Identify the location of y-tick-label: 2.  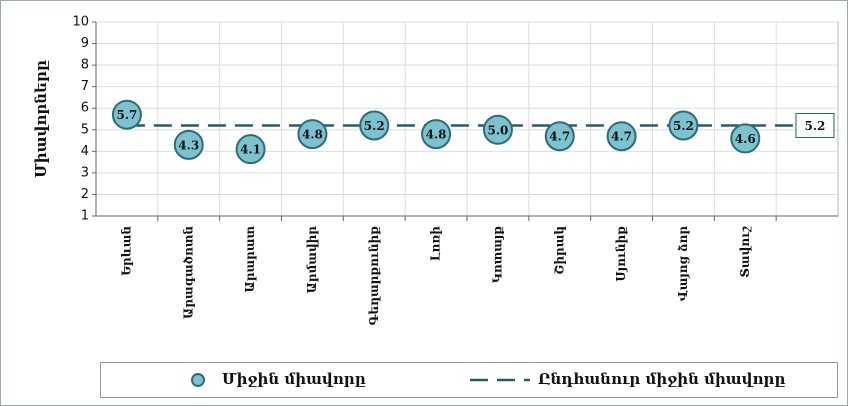
(85, 194).